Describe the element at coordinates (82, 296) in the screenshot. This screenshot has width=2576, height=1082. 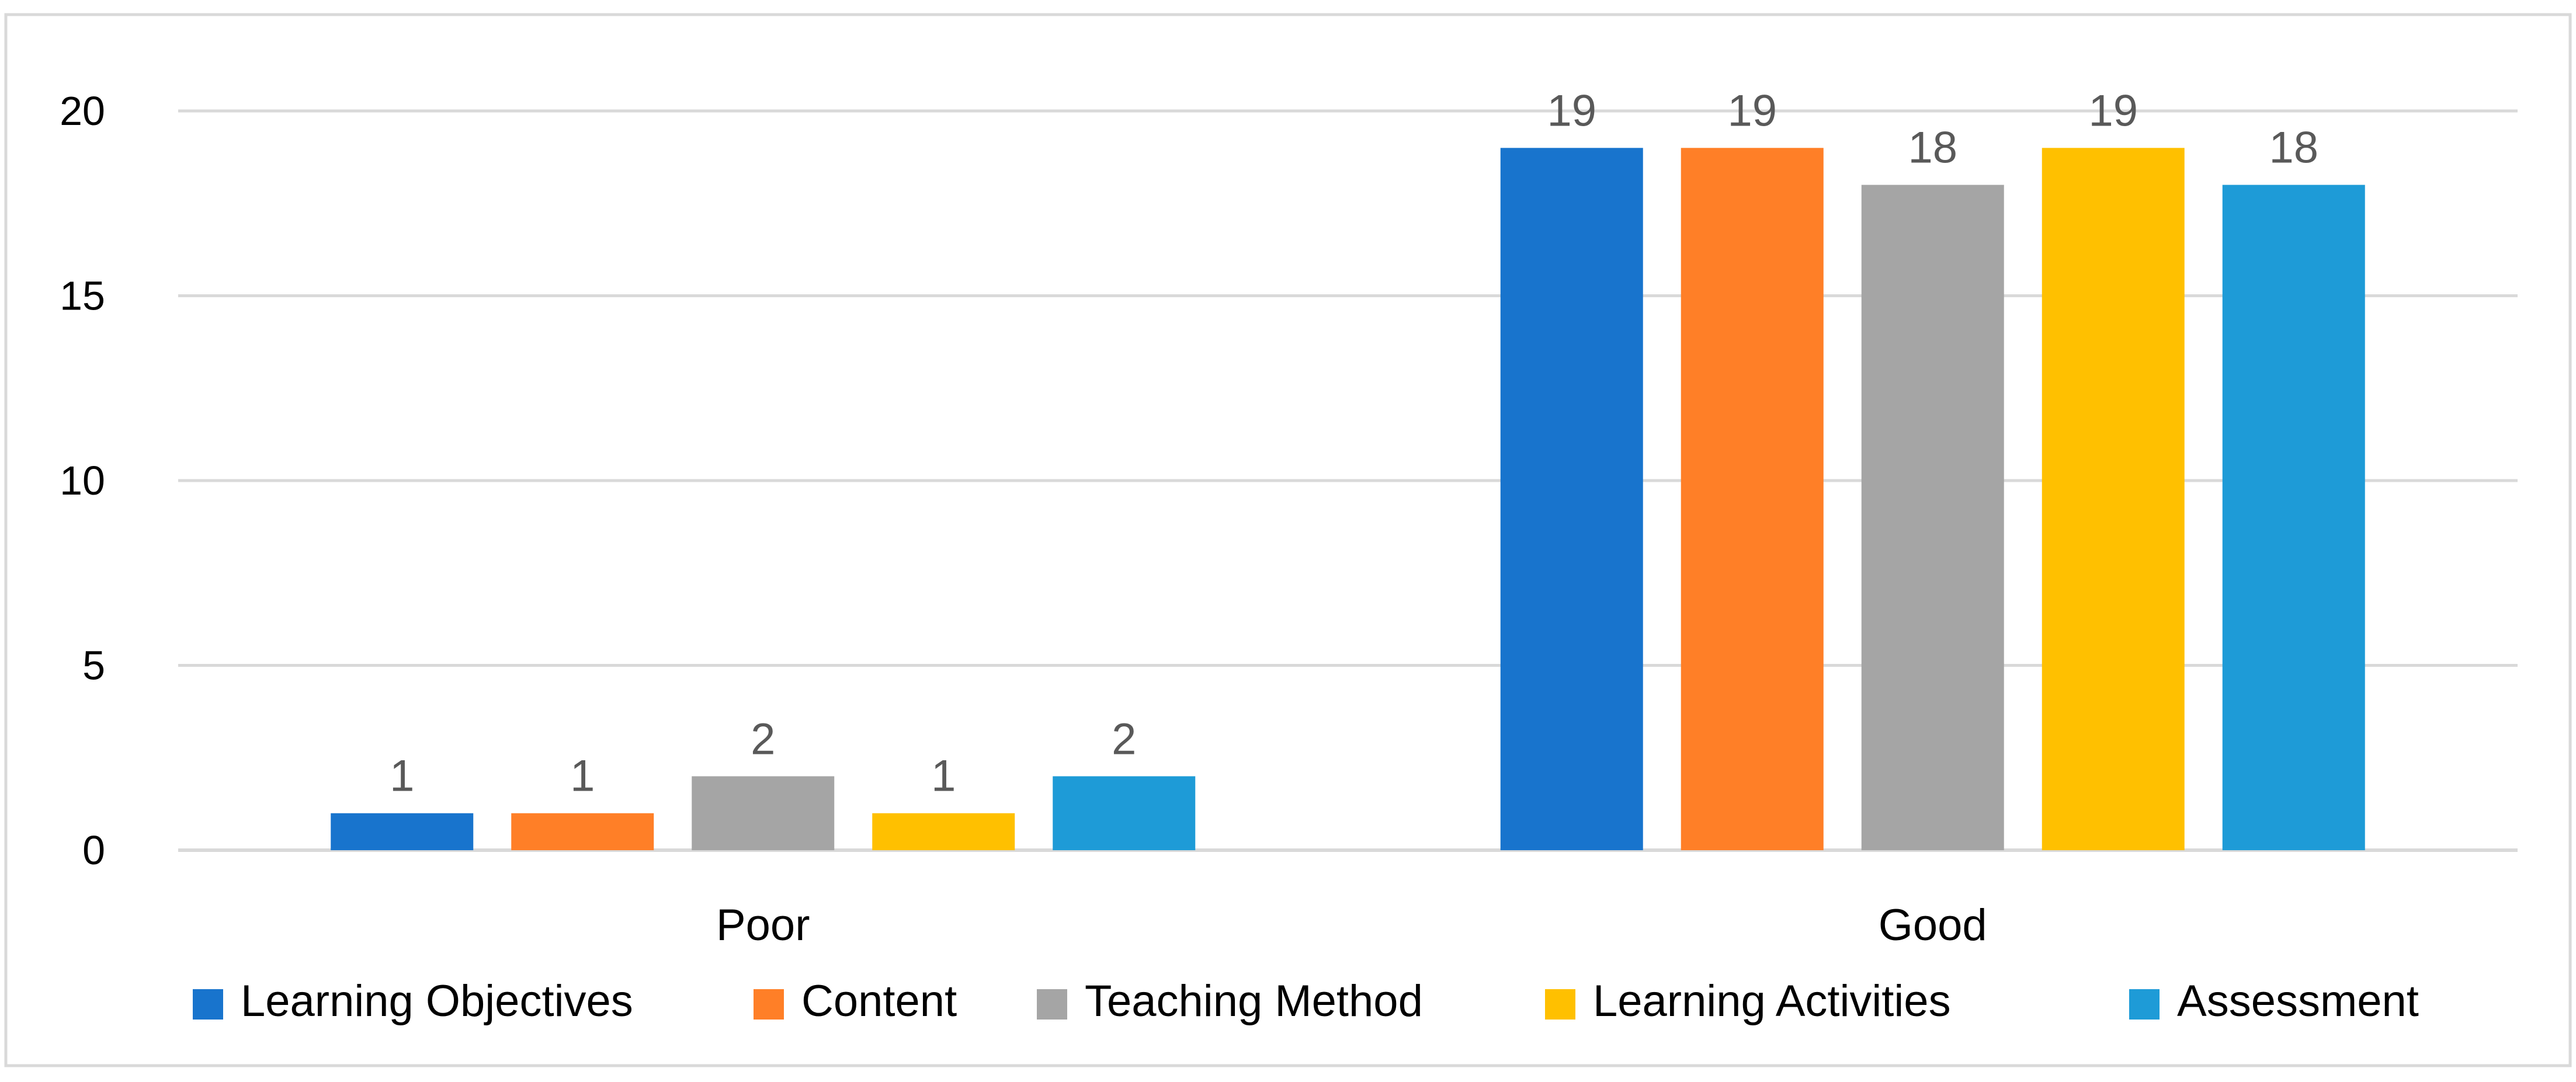
I see `y-tick-label: 15` at that location.